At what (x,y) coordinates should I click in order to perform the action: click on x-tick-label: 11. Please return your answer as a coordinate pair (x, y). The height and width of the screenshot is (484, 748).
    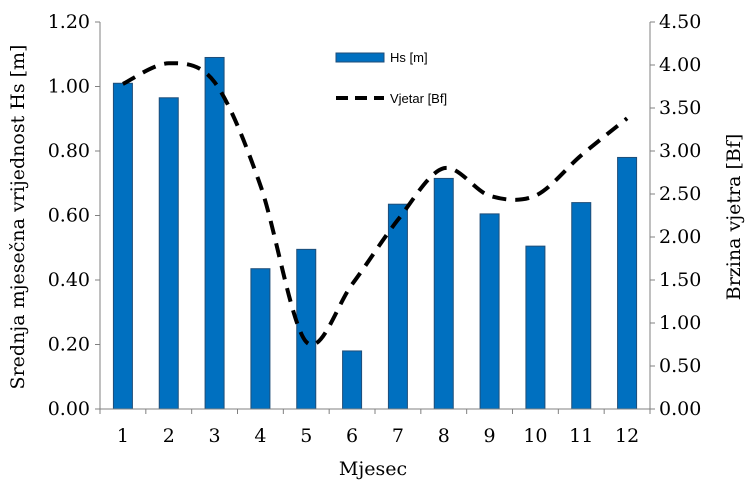
    Looking at the image, I should click on (581, 436).